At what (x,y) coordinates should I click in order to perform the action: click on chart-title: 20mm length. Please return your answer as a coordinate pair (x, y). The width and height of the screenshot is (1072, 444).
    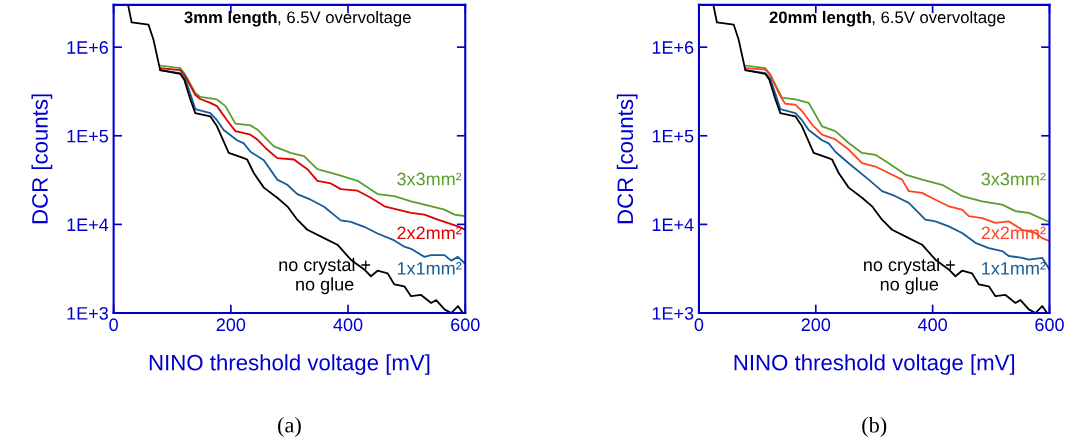
    Looking at the image, I should click on (820, 18).